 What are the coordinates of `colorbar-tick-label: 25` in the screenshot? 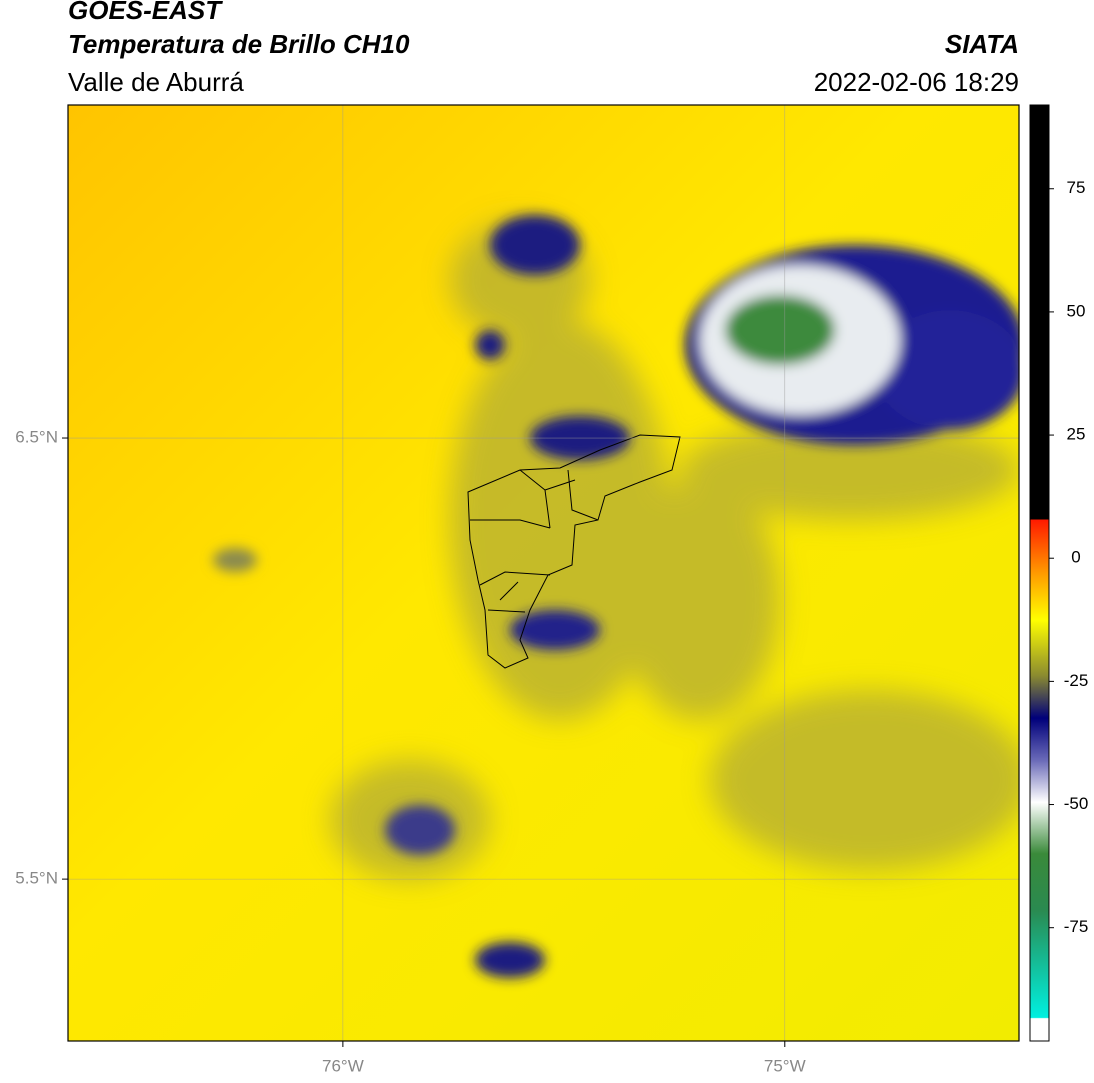 It's located at (1076, 434).